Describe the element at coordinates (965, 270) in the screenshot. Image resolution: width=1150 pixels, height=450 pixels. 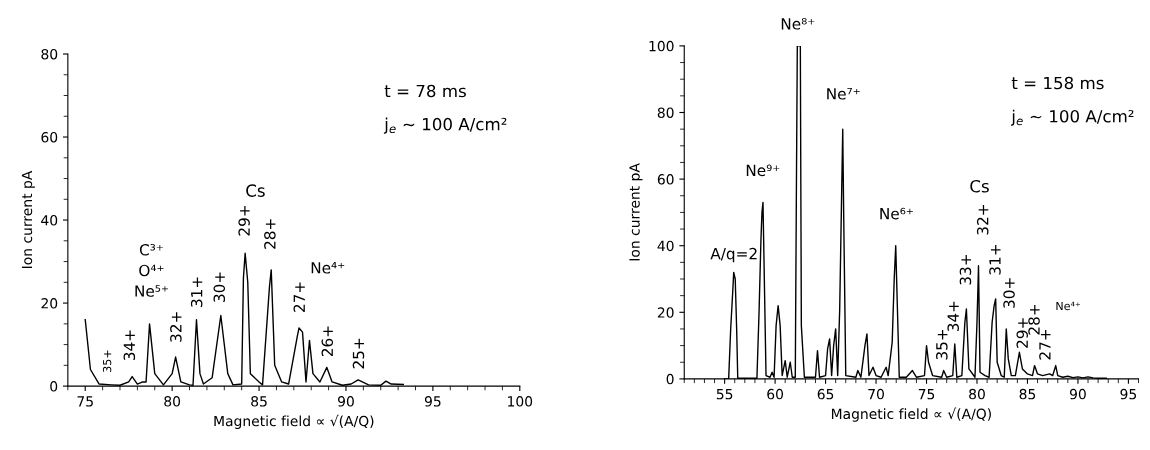
I see `annotation: 33+` at that location.